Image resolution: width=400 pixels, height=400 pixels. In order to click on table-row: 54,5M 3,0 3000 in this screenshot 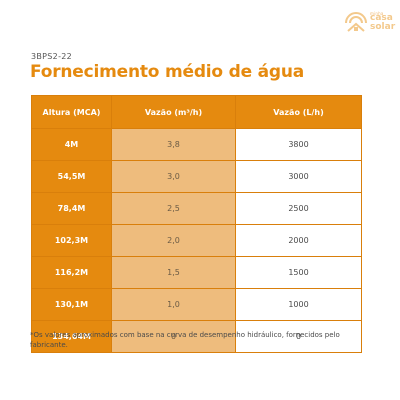, I will do `click(196, 176)`.